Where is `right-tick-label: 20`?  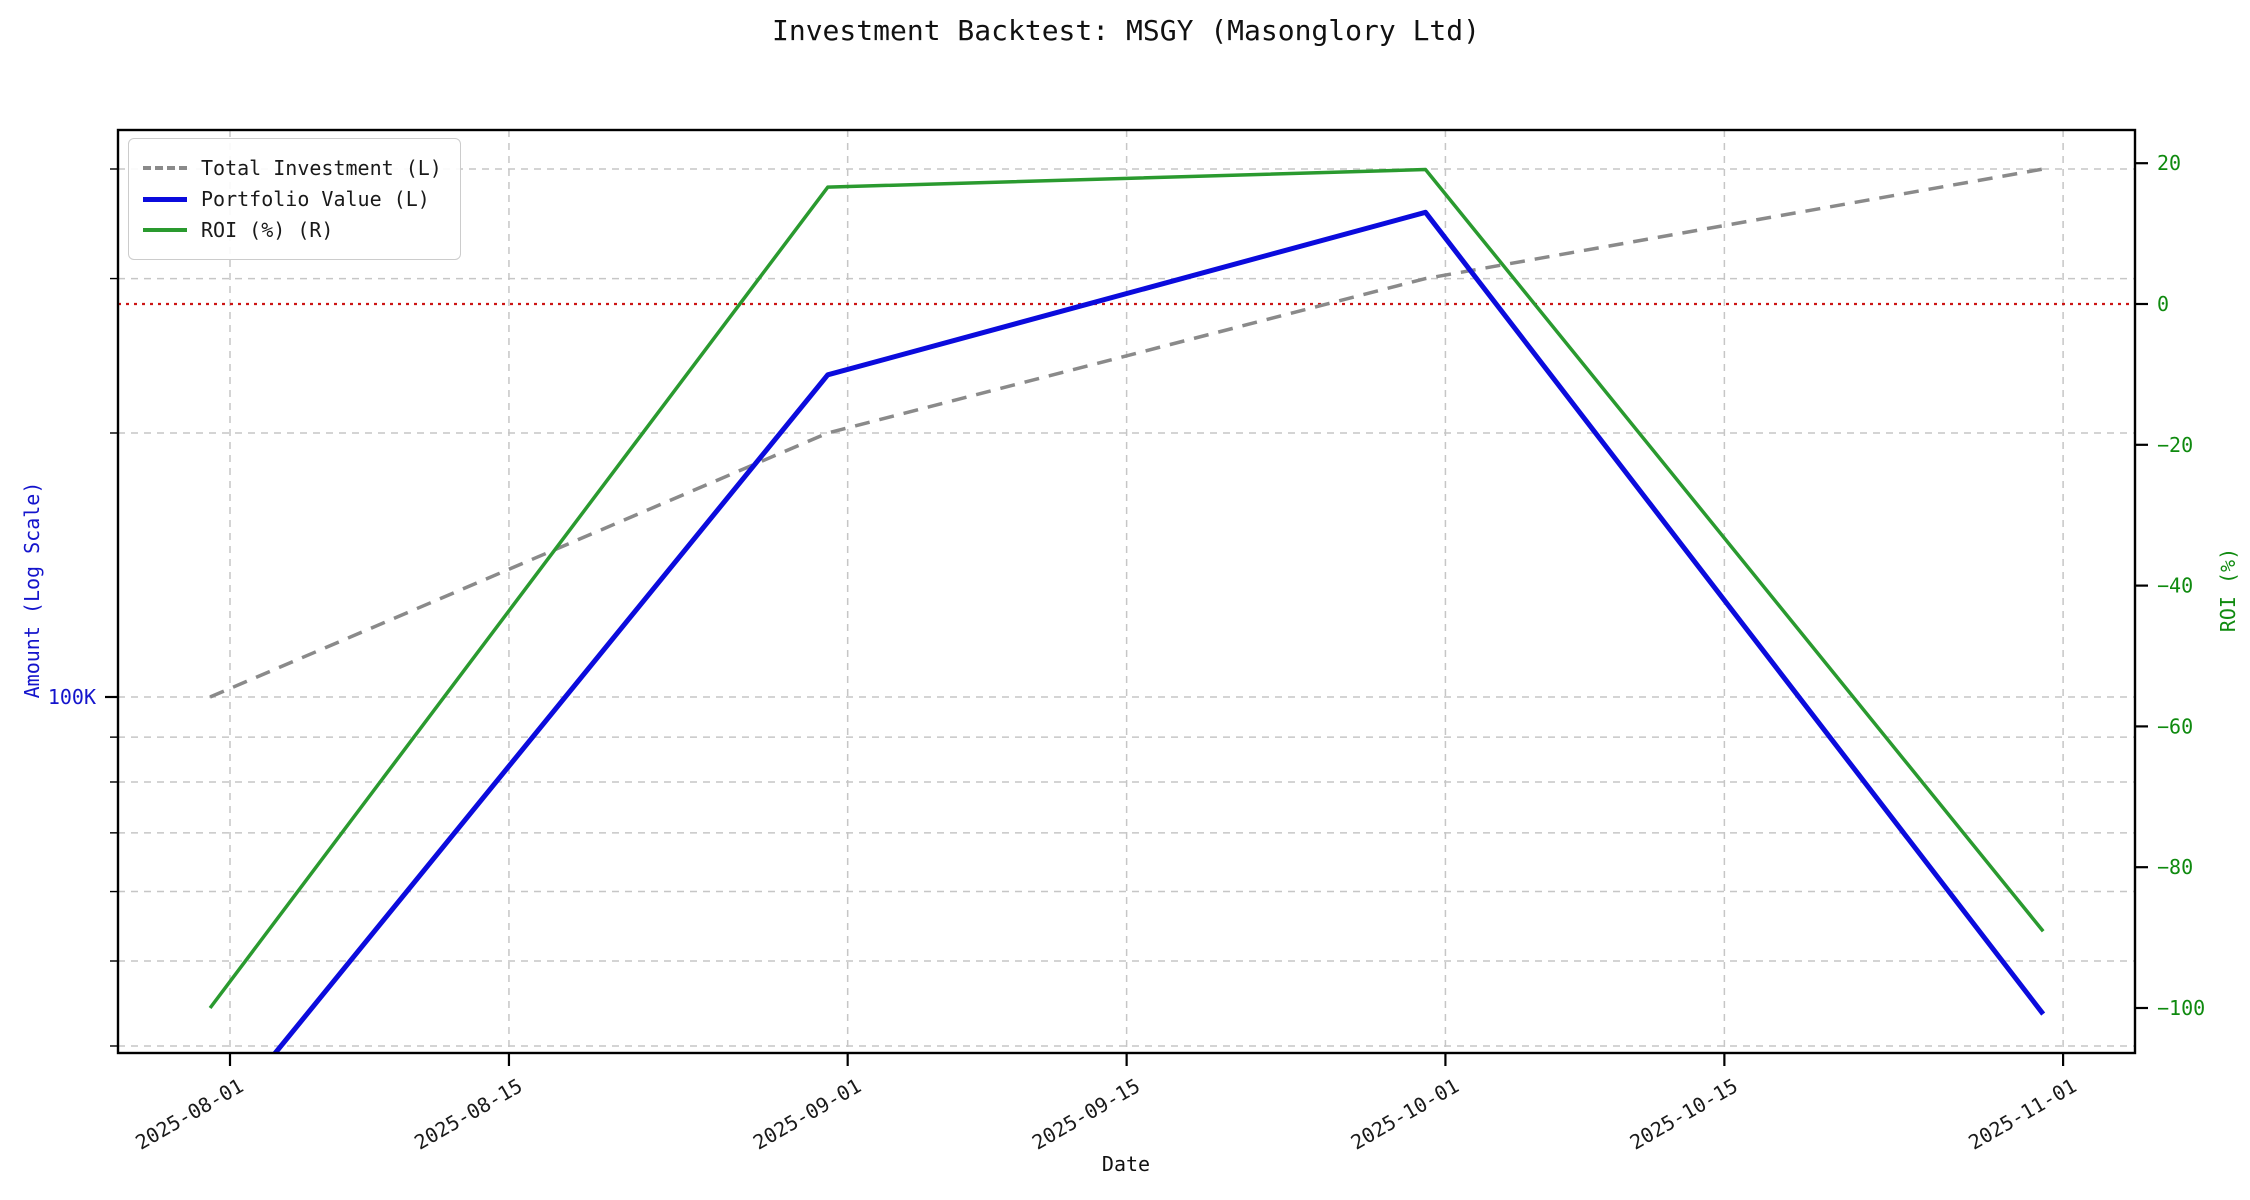
right-tick-label: 20 is located at coordinates (2169, 163).